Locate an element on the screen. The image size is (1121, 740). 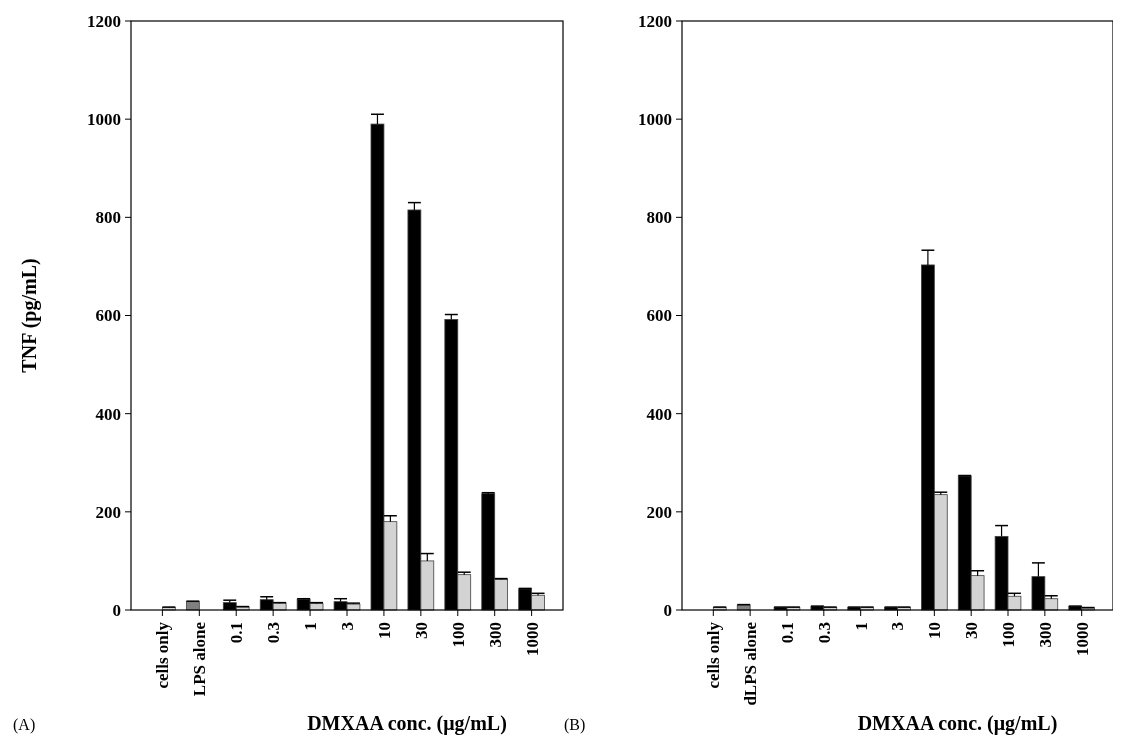
text: (B) is located at coordinates (575, 725).